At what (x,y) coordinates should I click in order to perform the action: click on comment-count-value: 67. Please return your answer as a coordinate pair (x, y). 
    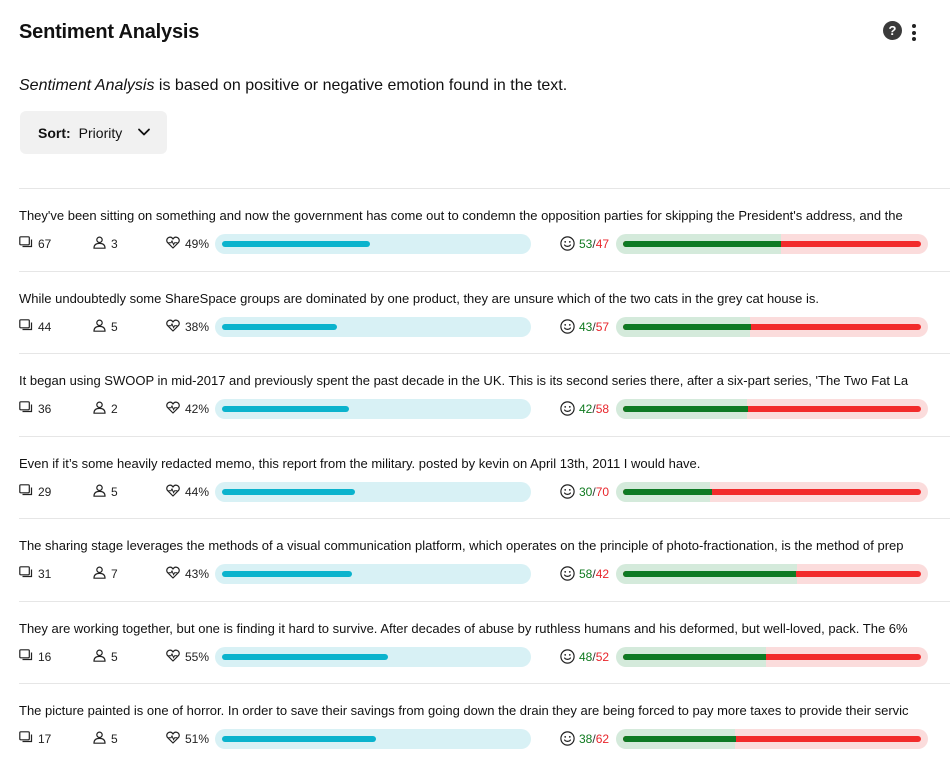
    Looking at the image, I should click on (45, 244).